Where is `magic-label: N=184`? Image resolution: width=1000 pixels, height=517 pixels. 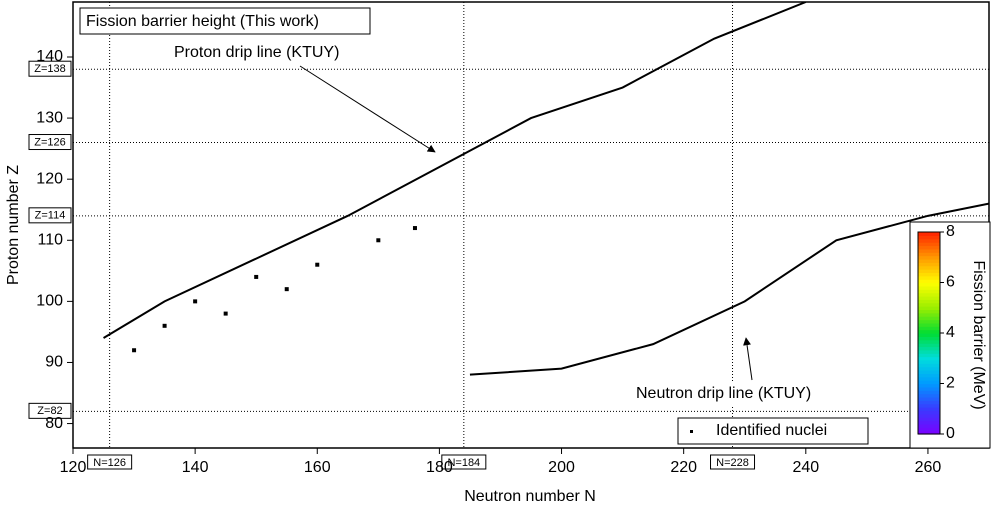
magic-label: N=184 is located at coordinates (463, 463).